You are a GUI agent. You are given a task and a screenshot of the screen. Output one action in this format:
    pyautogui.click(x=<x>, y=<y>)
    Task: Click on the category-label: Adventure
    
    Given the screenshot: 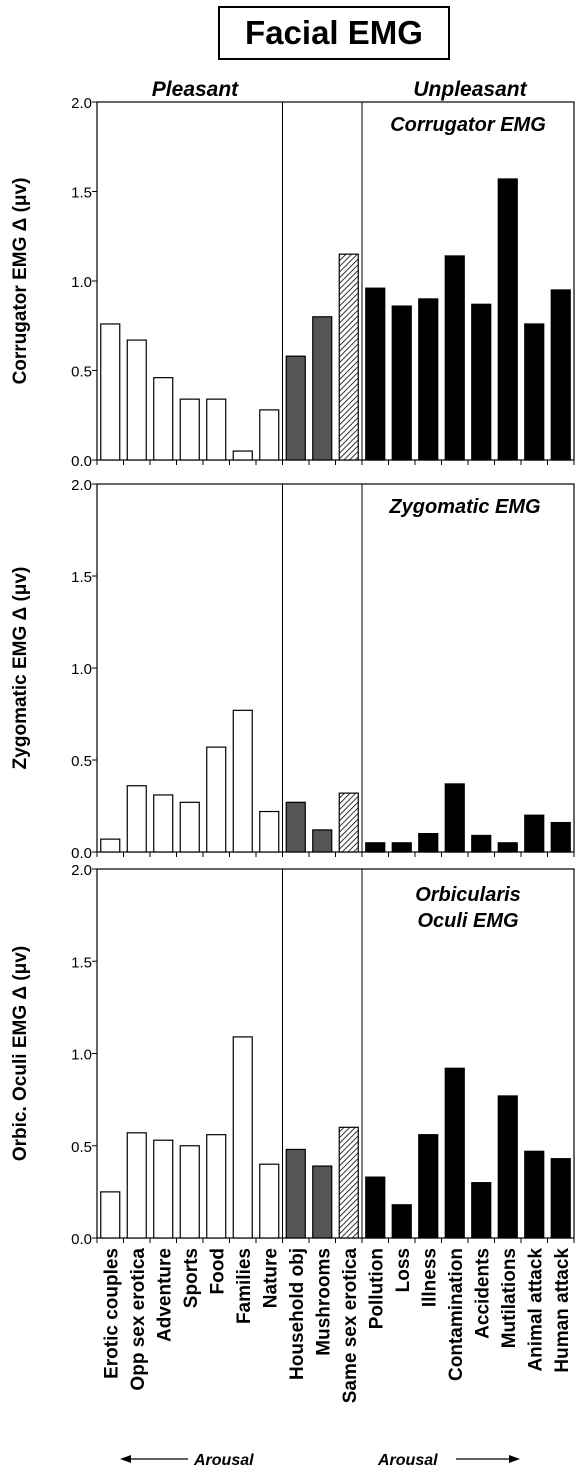 What is the action you would take?
    pyautogui.click(x=164, y=1295)
    